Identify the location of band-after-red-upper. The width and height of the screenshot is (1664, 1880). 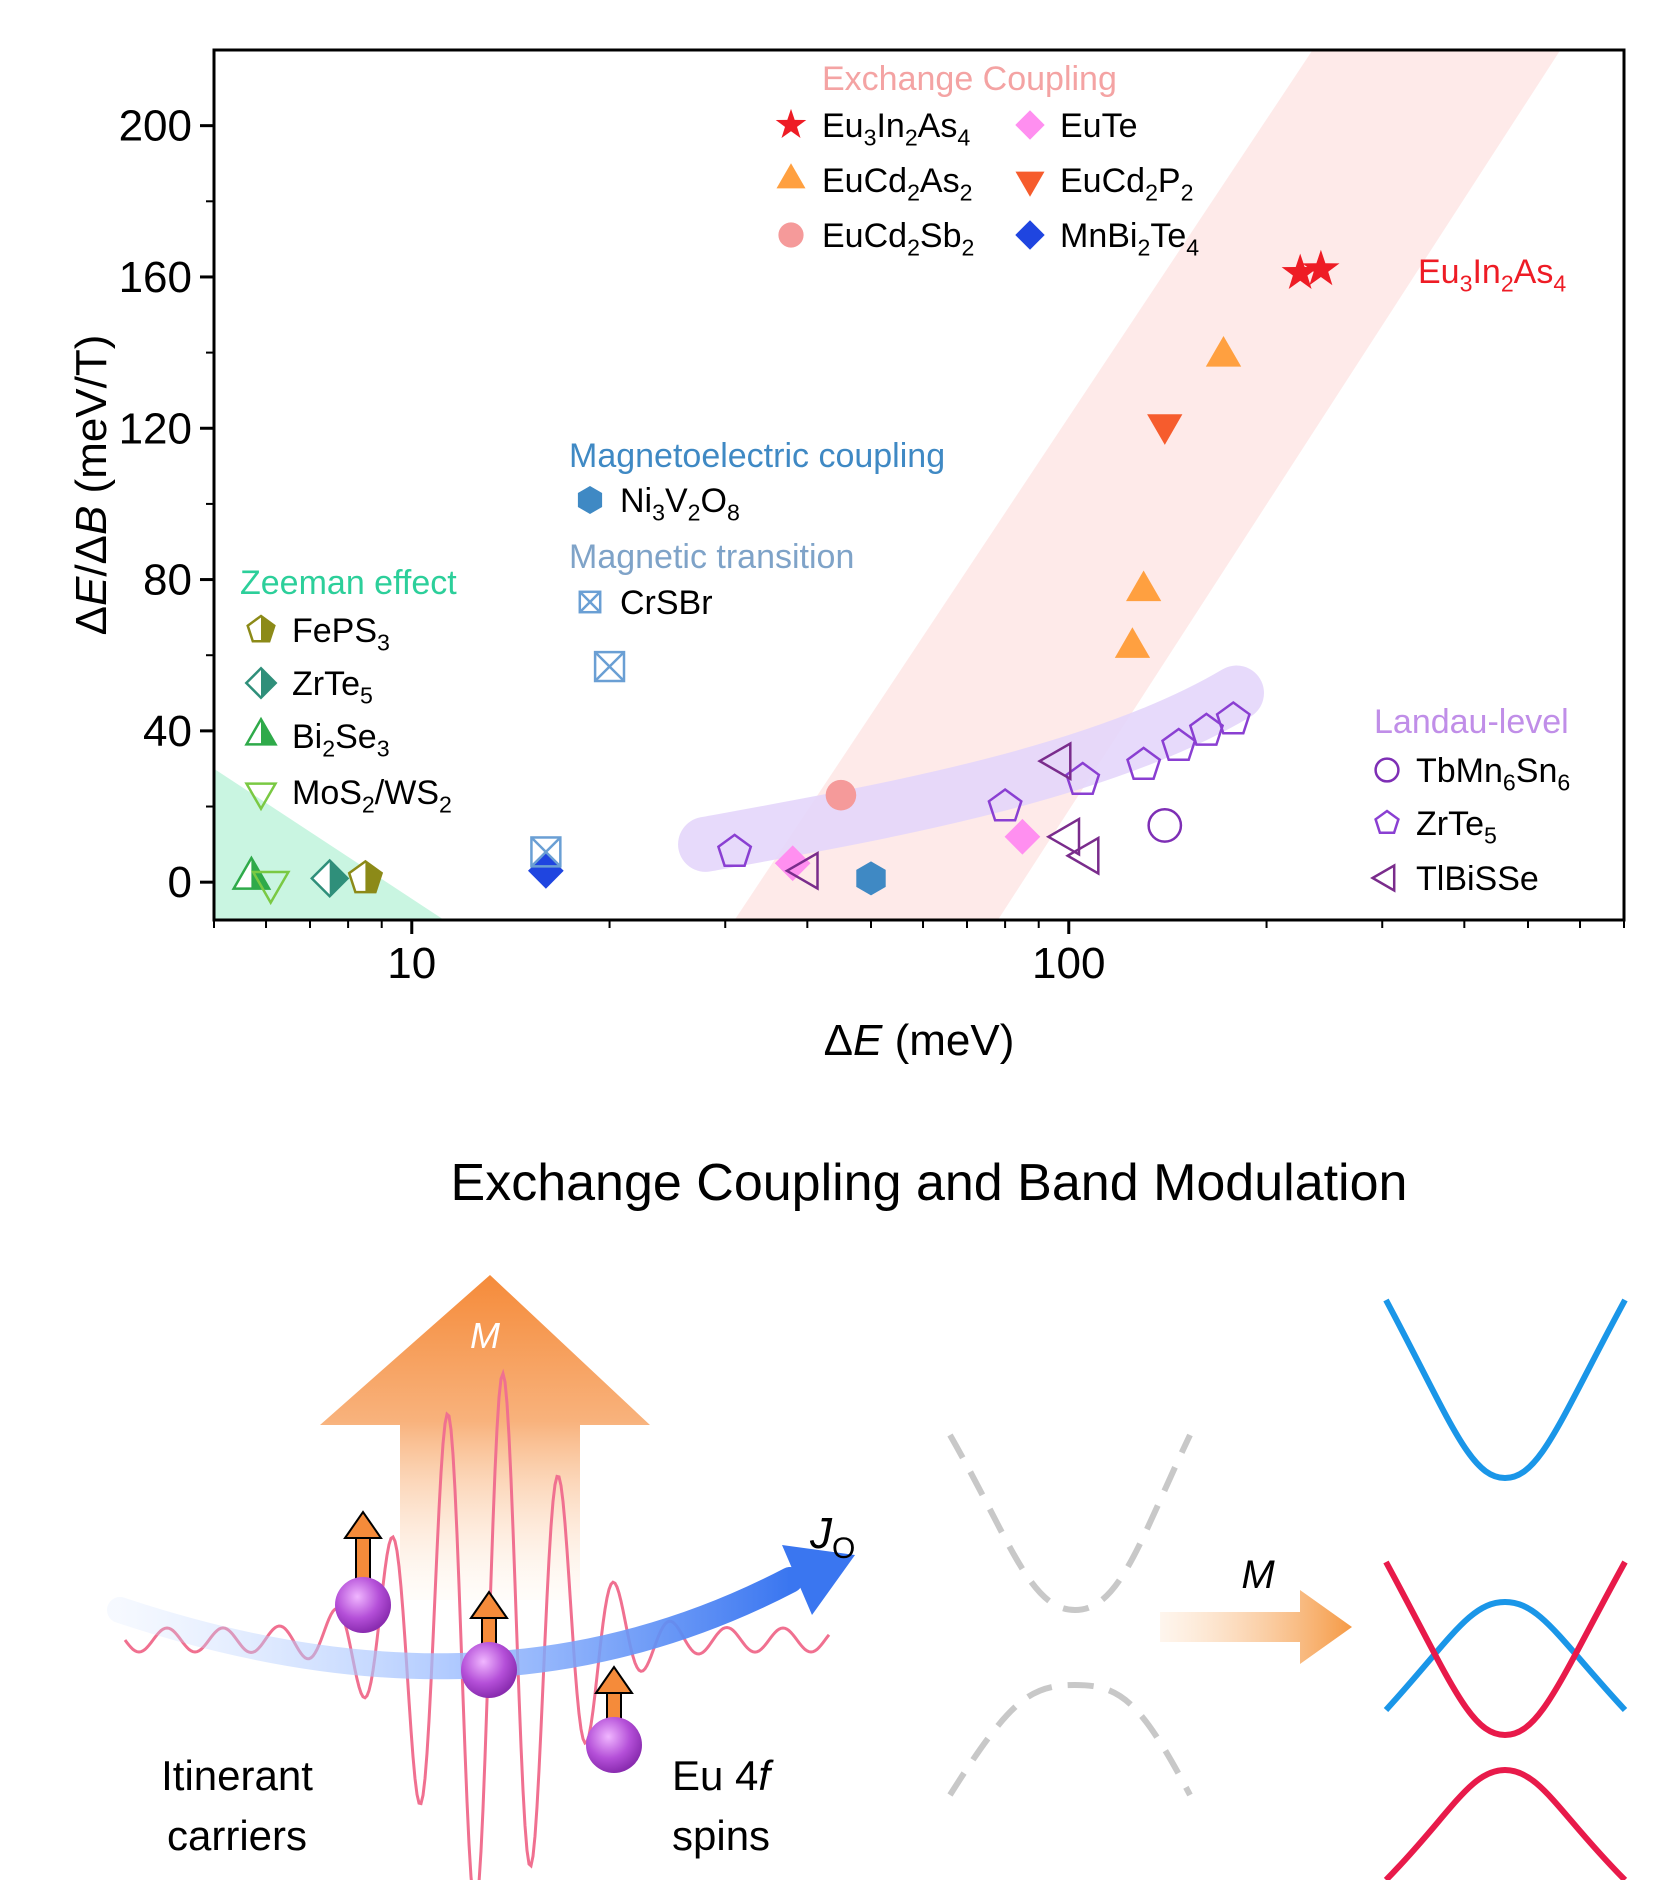
(1505, 1649).